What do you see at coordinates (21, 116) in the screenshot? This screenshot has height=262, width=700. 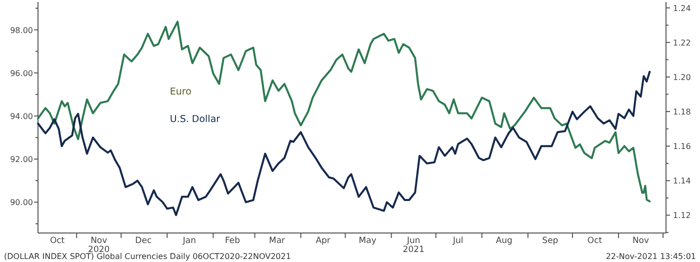 I see `y-tick-label: 94.00` at bounding box center [21, 116].